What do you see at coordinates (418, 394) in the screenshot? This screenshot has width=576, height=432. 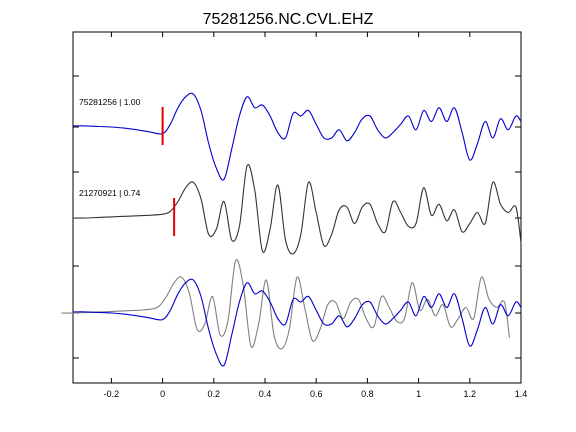 I see `x-tick-label: 1` at bounding box center [418, 394].